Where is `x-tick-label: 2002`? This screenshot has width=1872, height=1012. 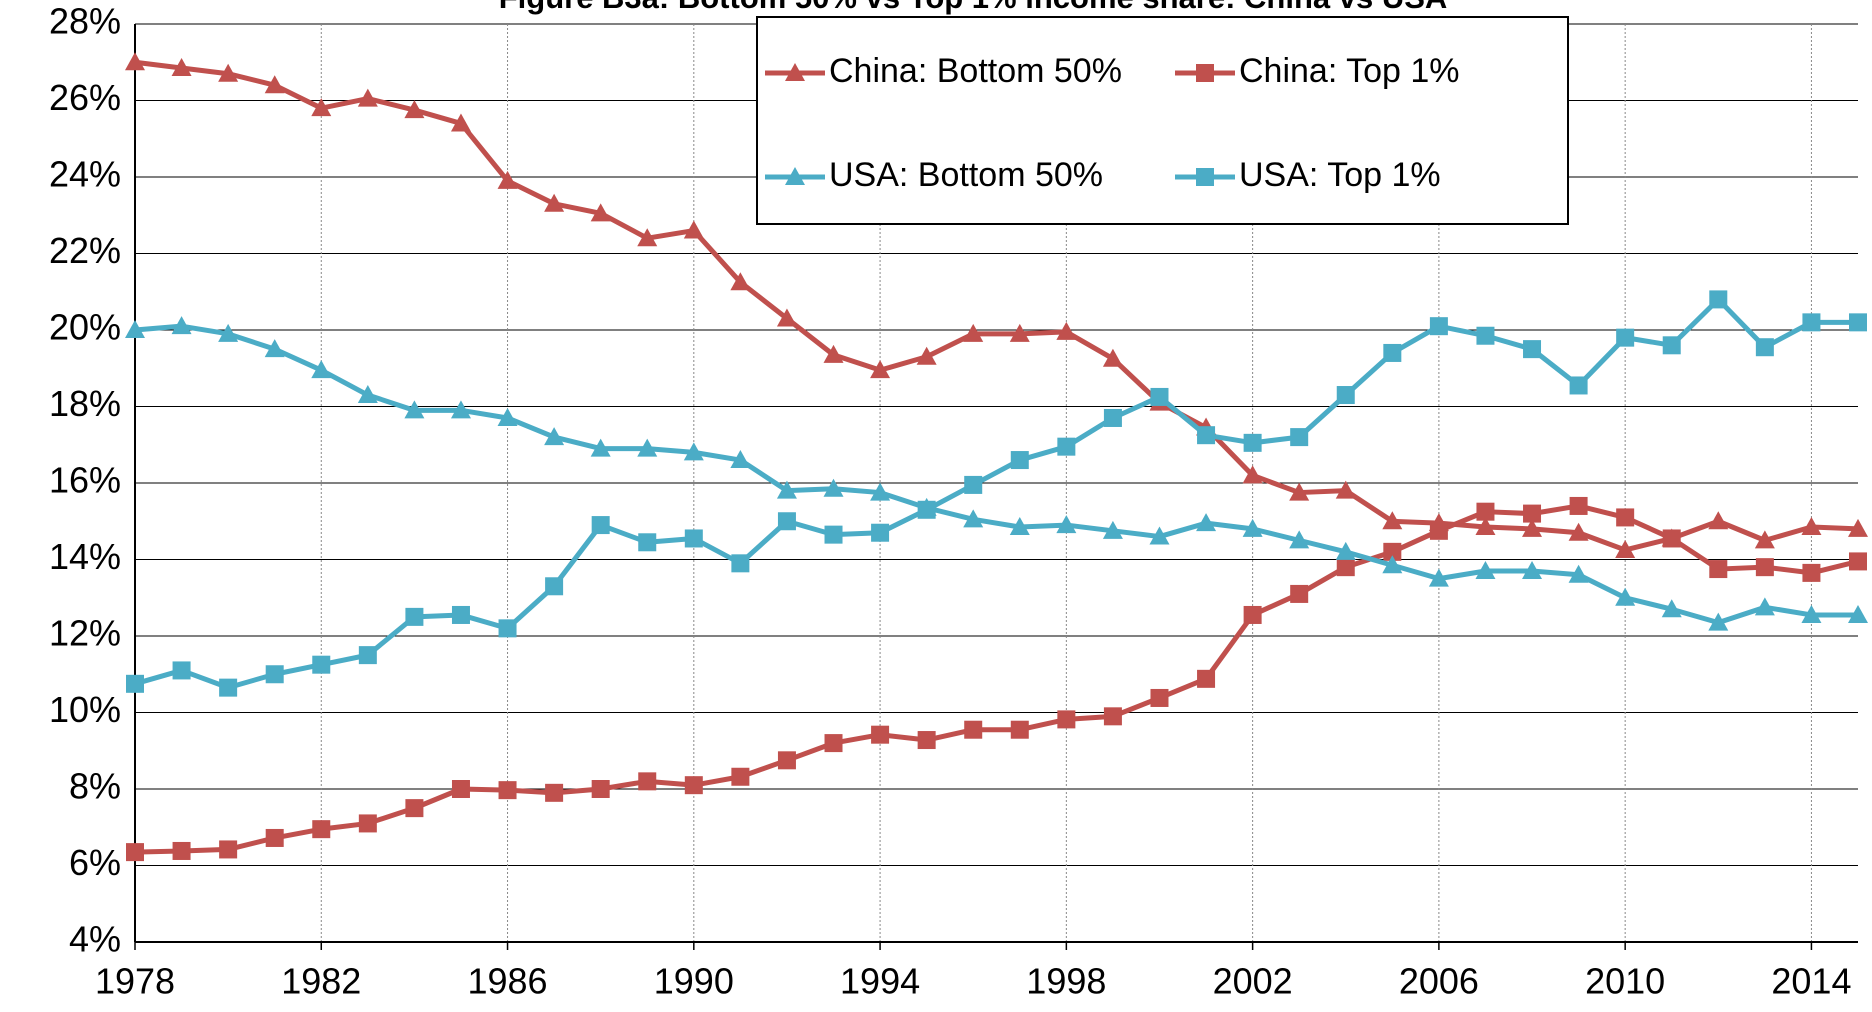
x-tick-label: 2002 is located at coordinates (1253, 981).